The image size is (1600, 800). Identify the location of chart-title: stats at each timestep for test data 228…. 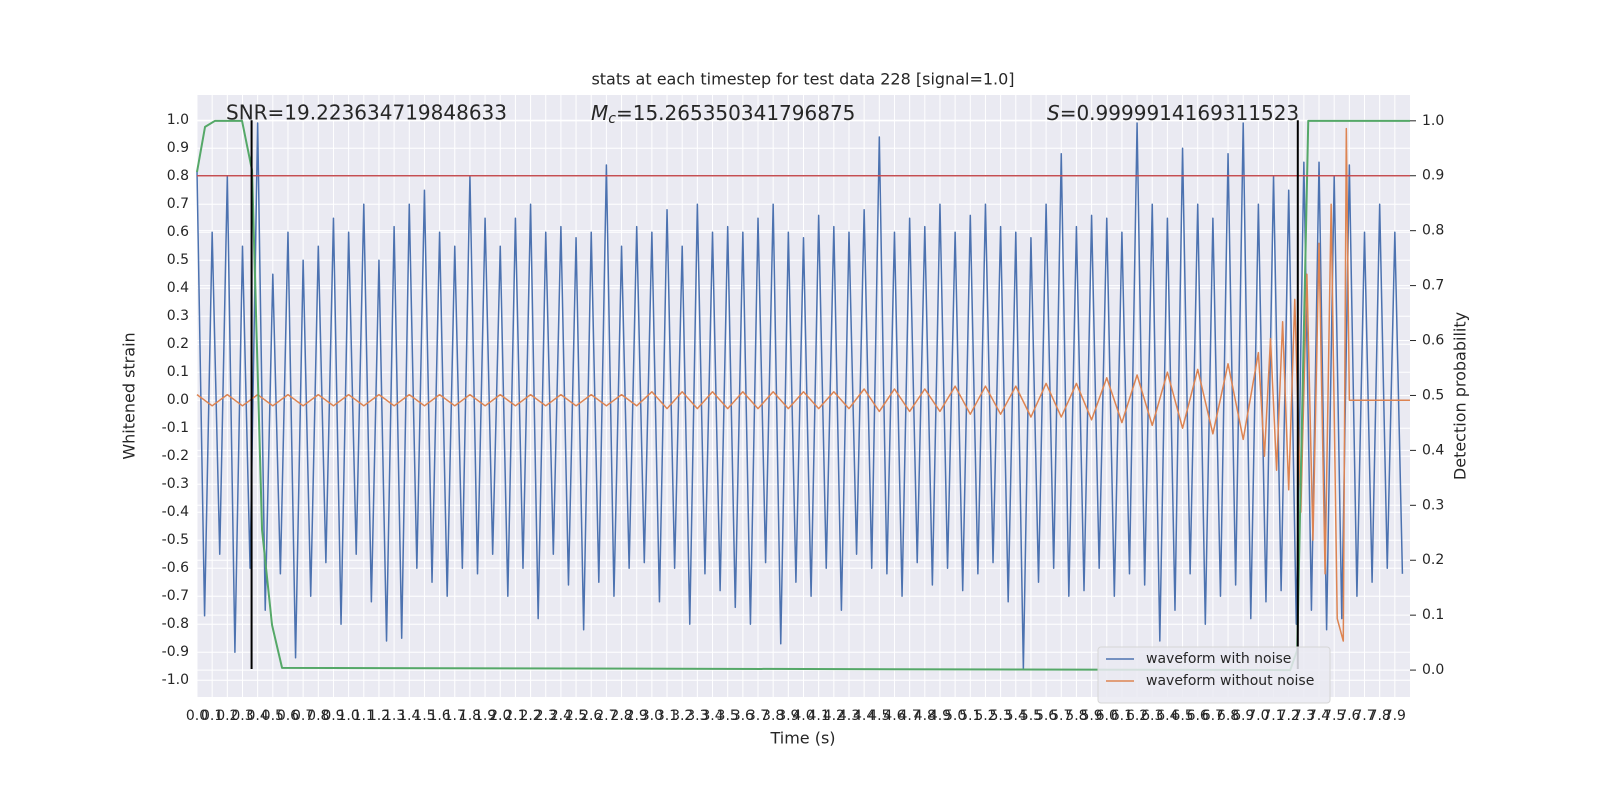
(802, 79).